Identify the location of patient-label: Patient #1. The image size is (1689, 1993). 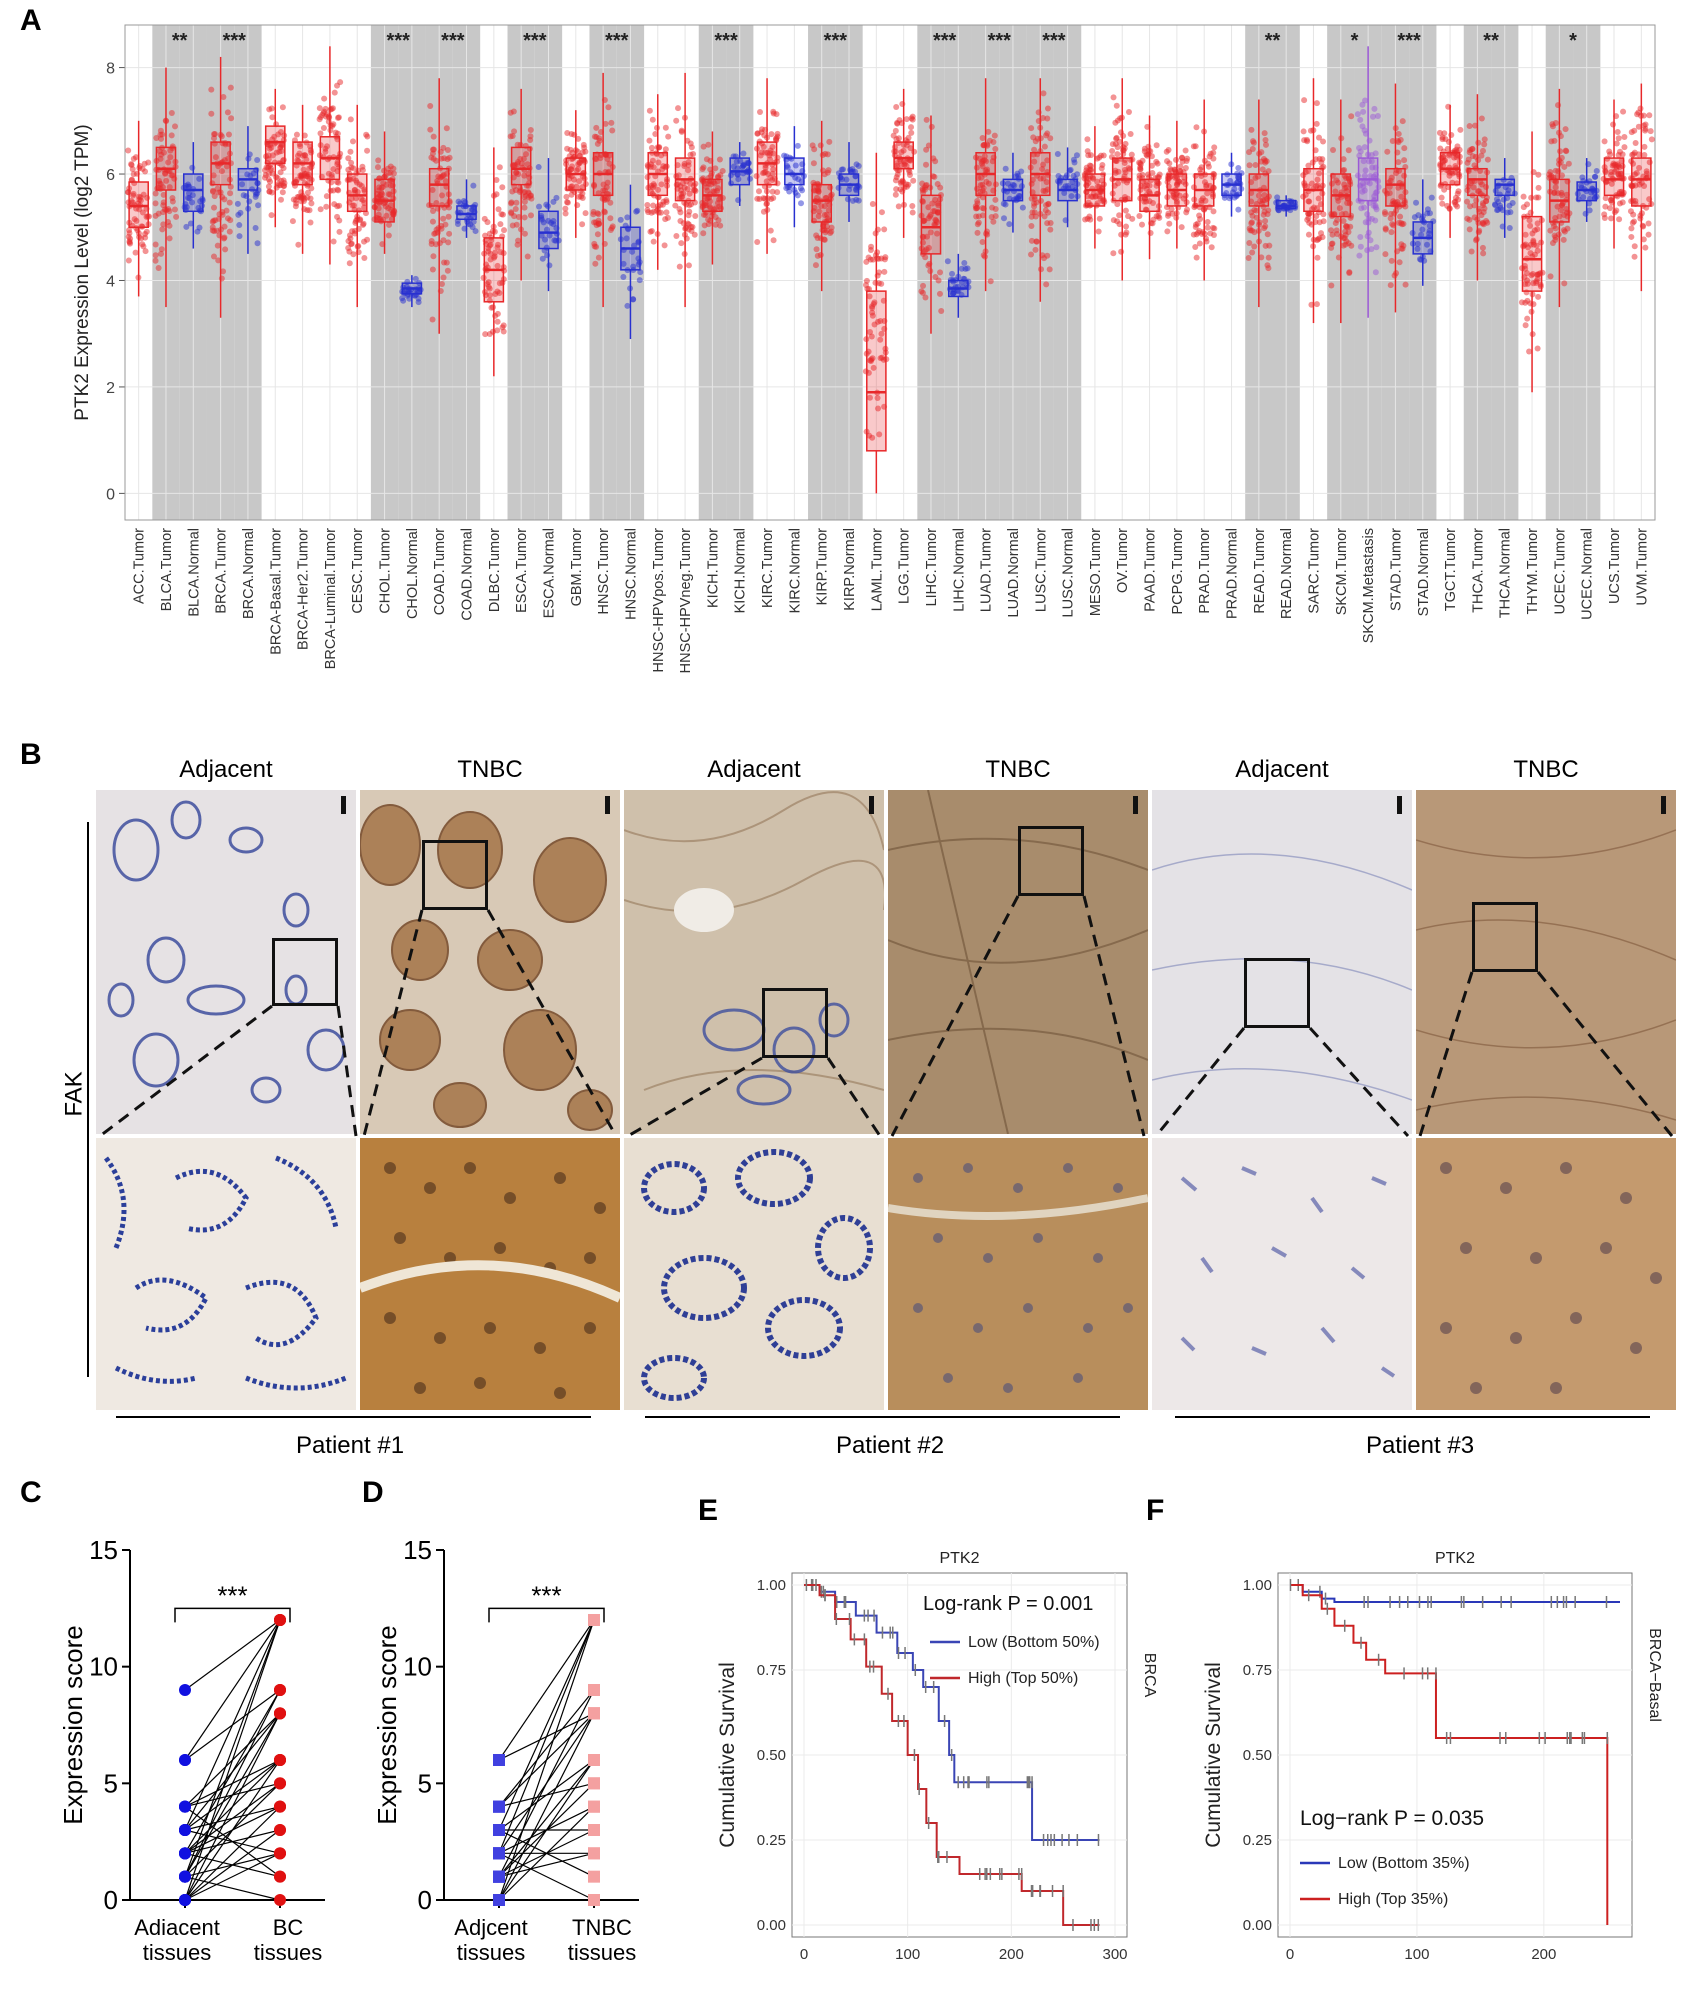
(350, 1445).